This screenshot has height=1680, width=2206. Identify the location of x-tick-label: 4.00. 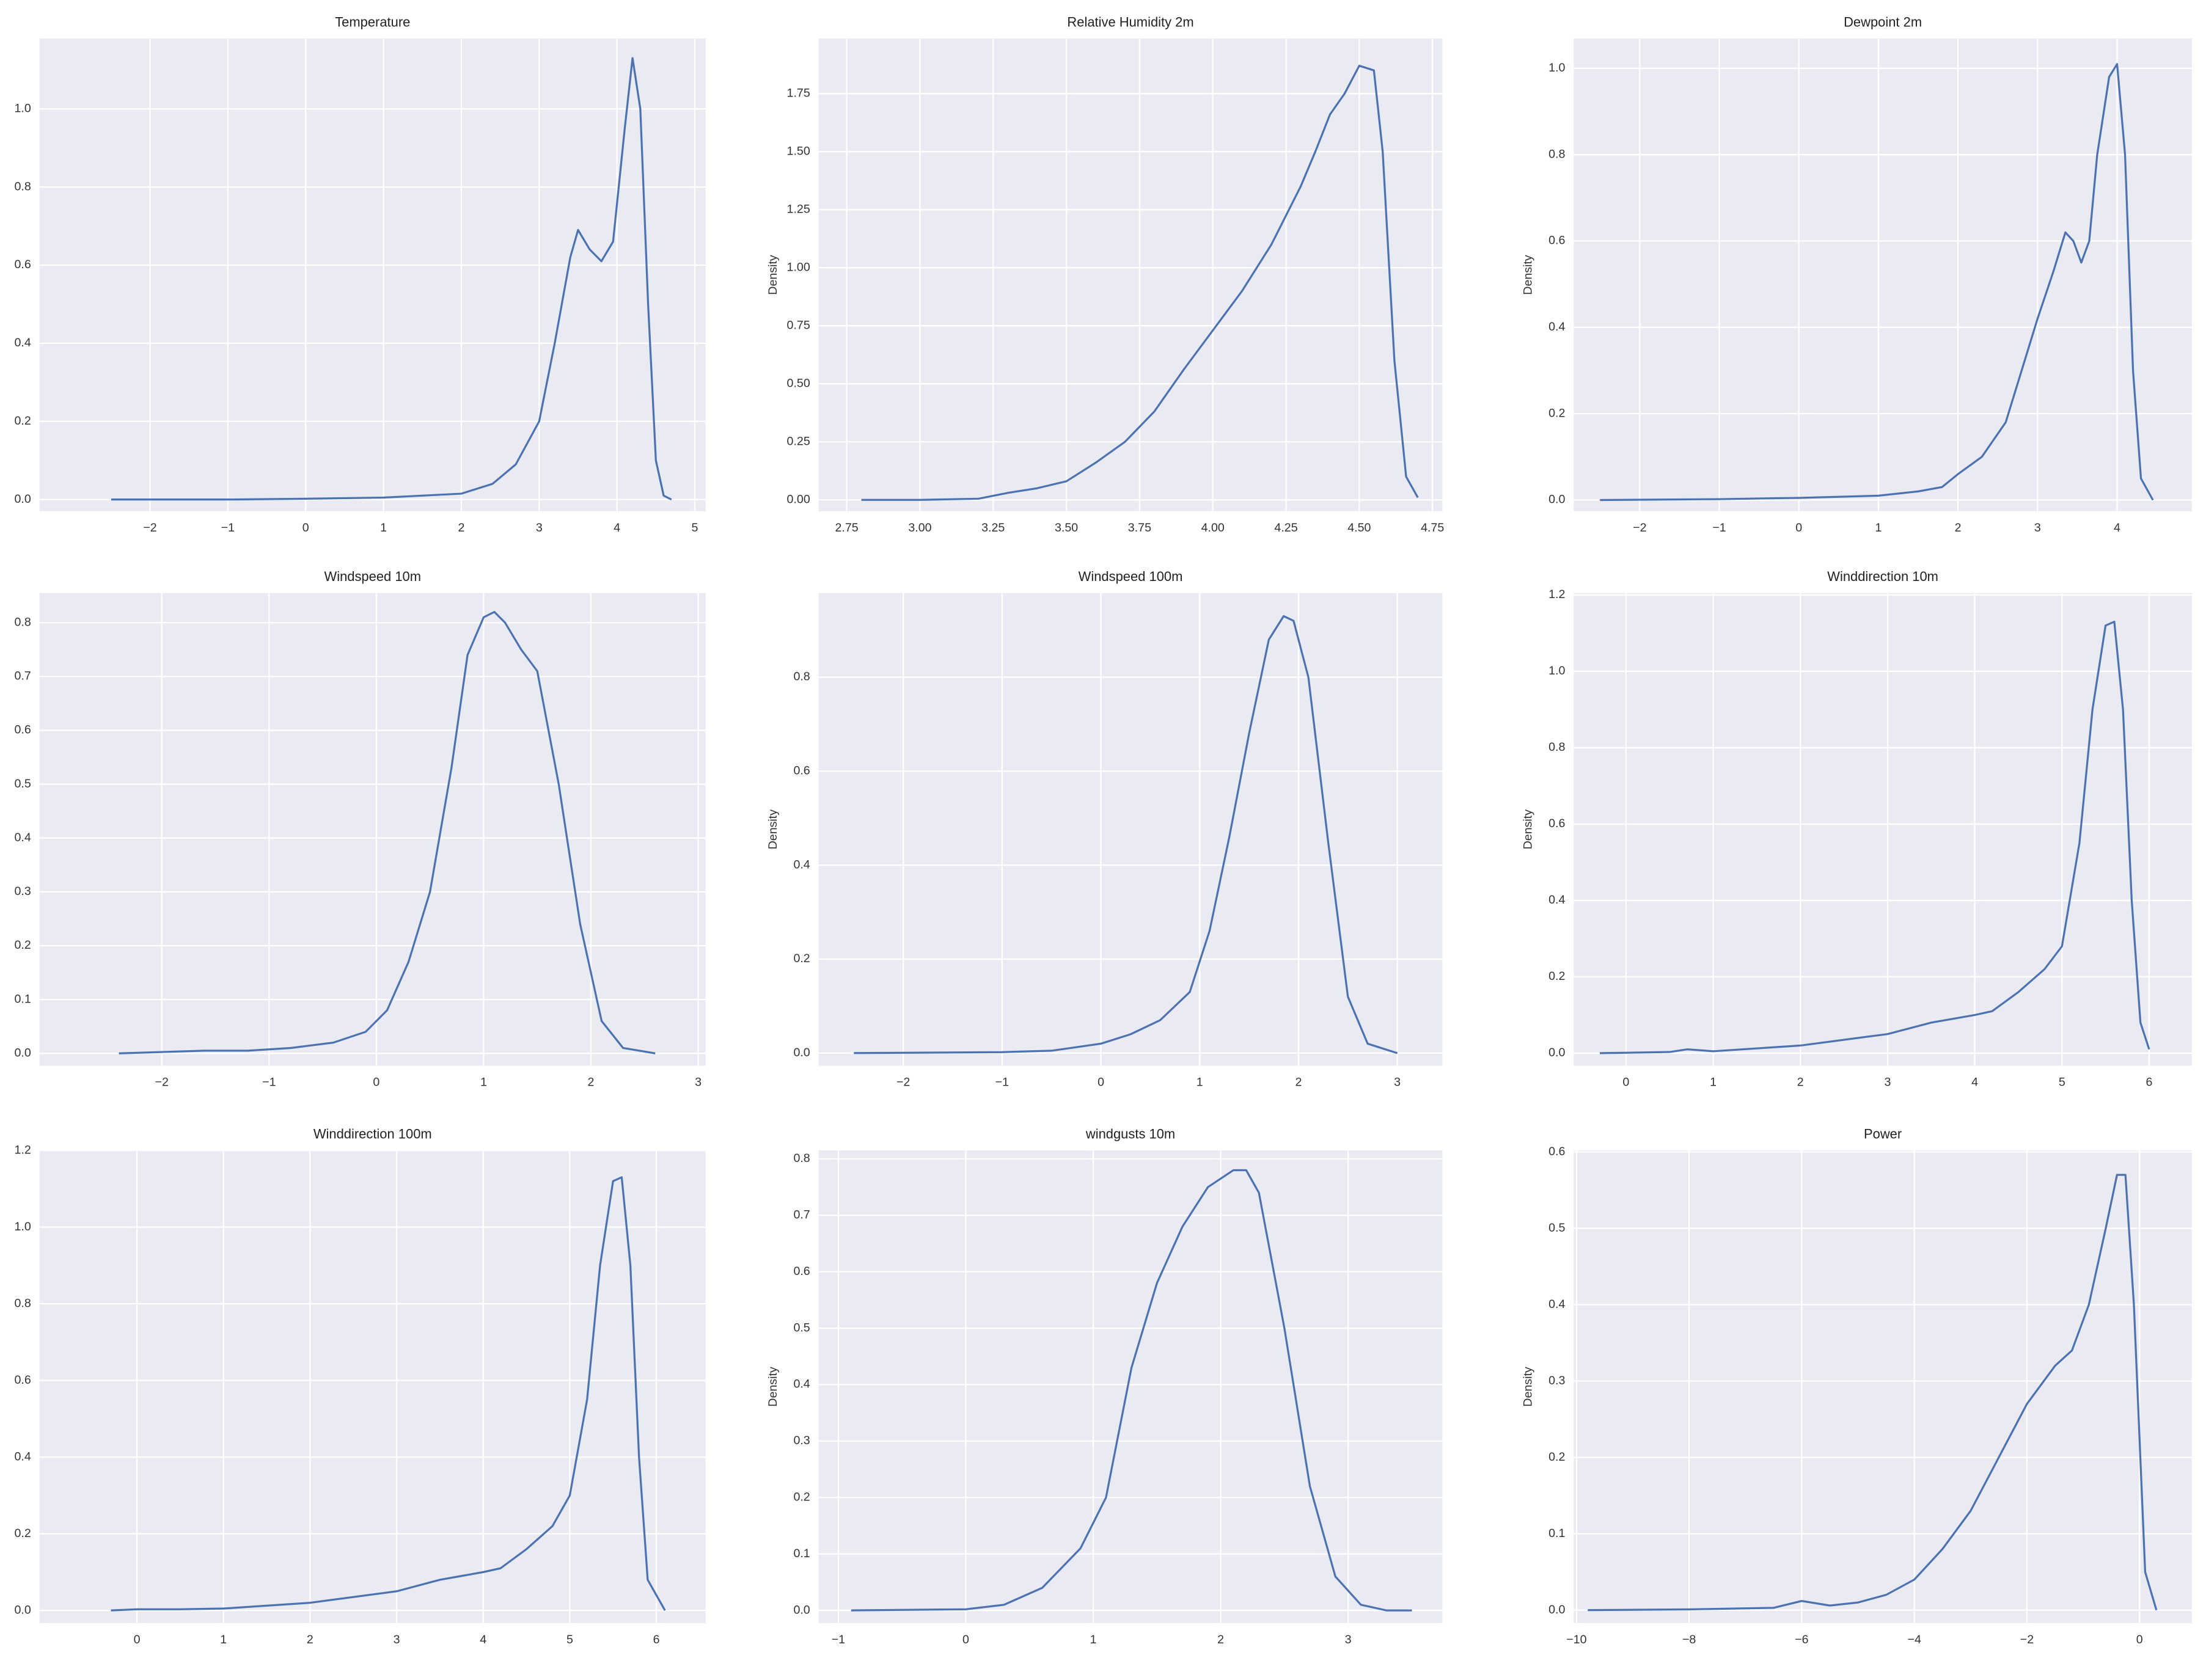
(1213, 528).